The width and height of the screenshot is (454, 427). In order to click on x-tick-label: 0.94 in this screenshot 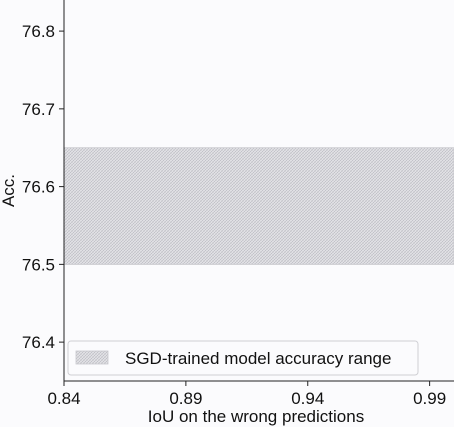, I will do `click(307, 398)`.